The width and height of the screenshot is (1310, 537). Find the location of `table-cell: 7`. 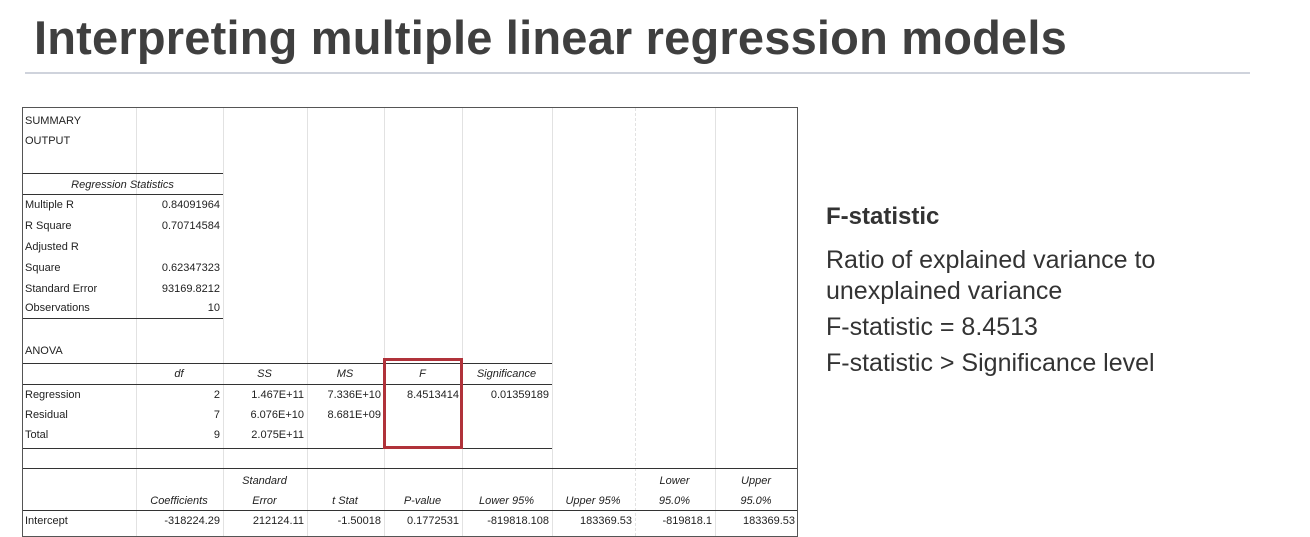

table-cell: 7 is located at coordinates (216, 415).